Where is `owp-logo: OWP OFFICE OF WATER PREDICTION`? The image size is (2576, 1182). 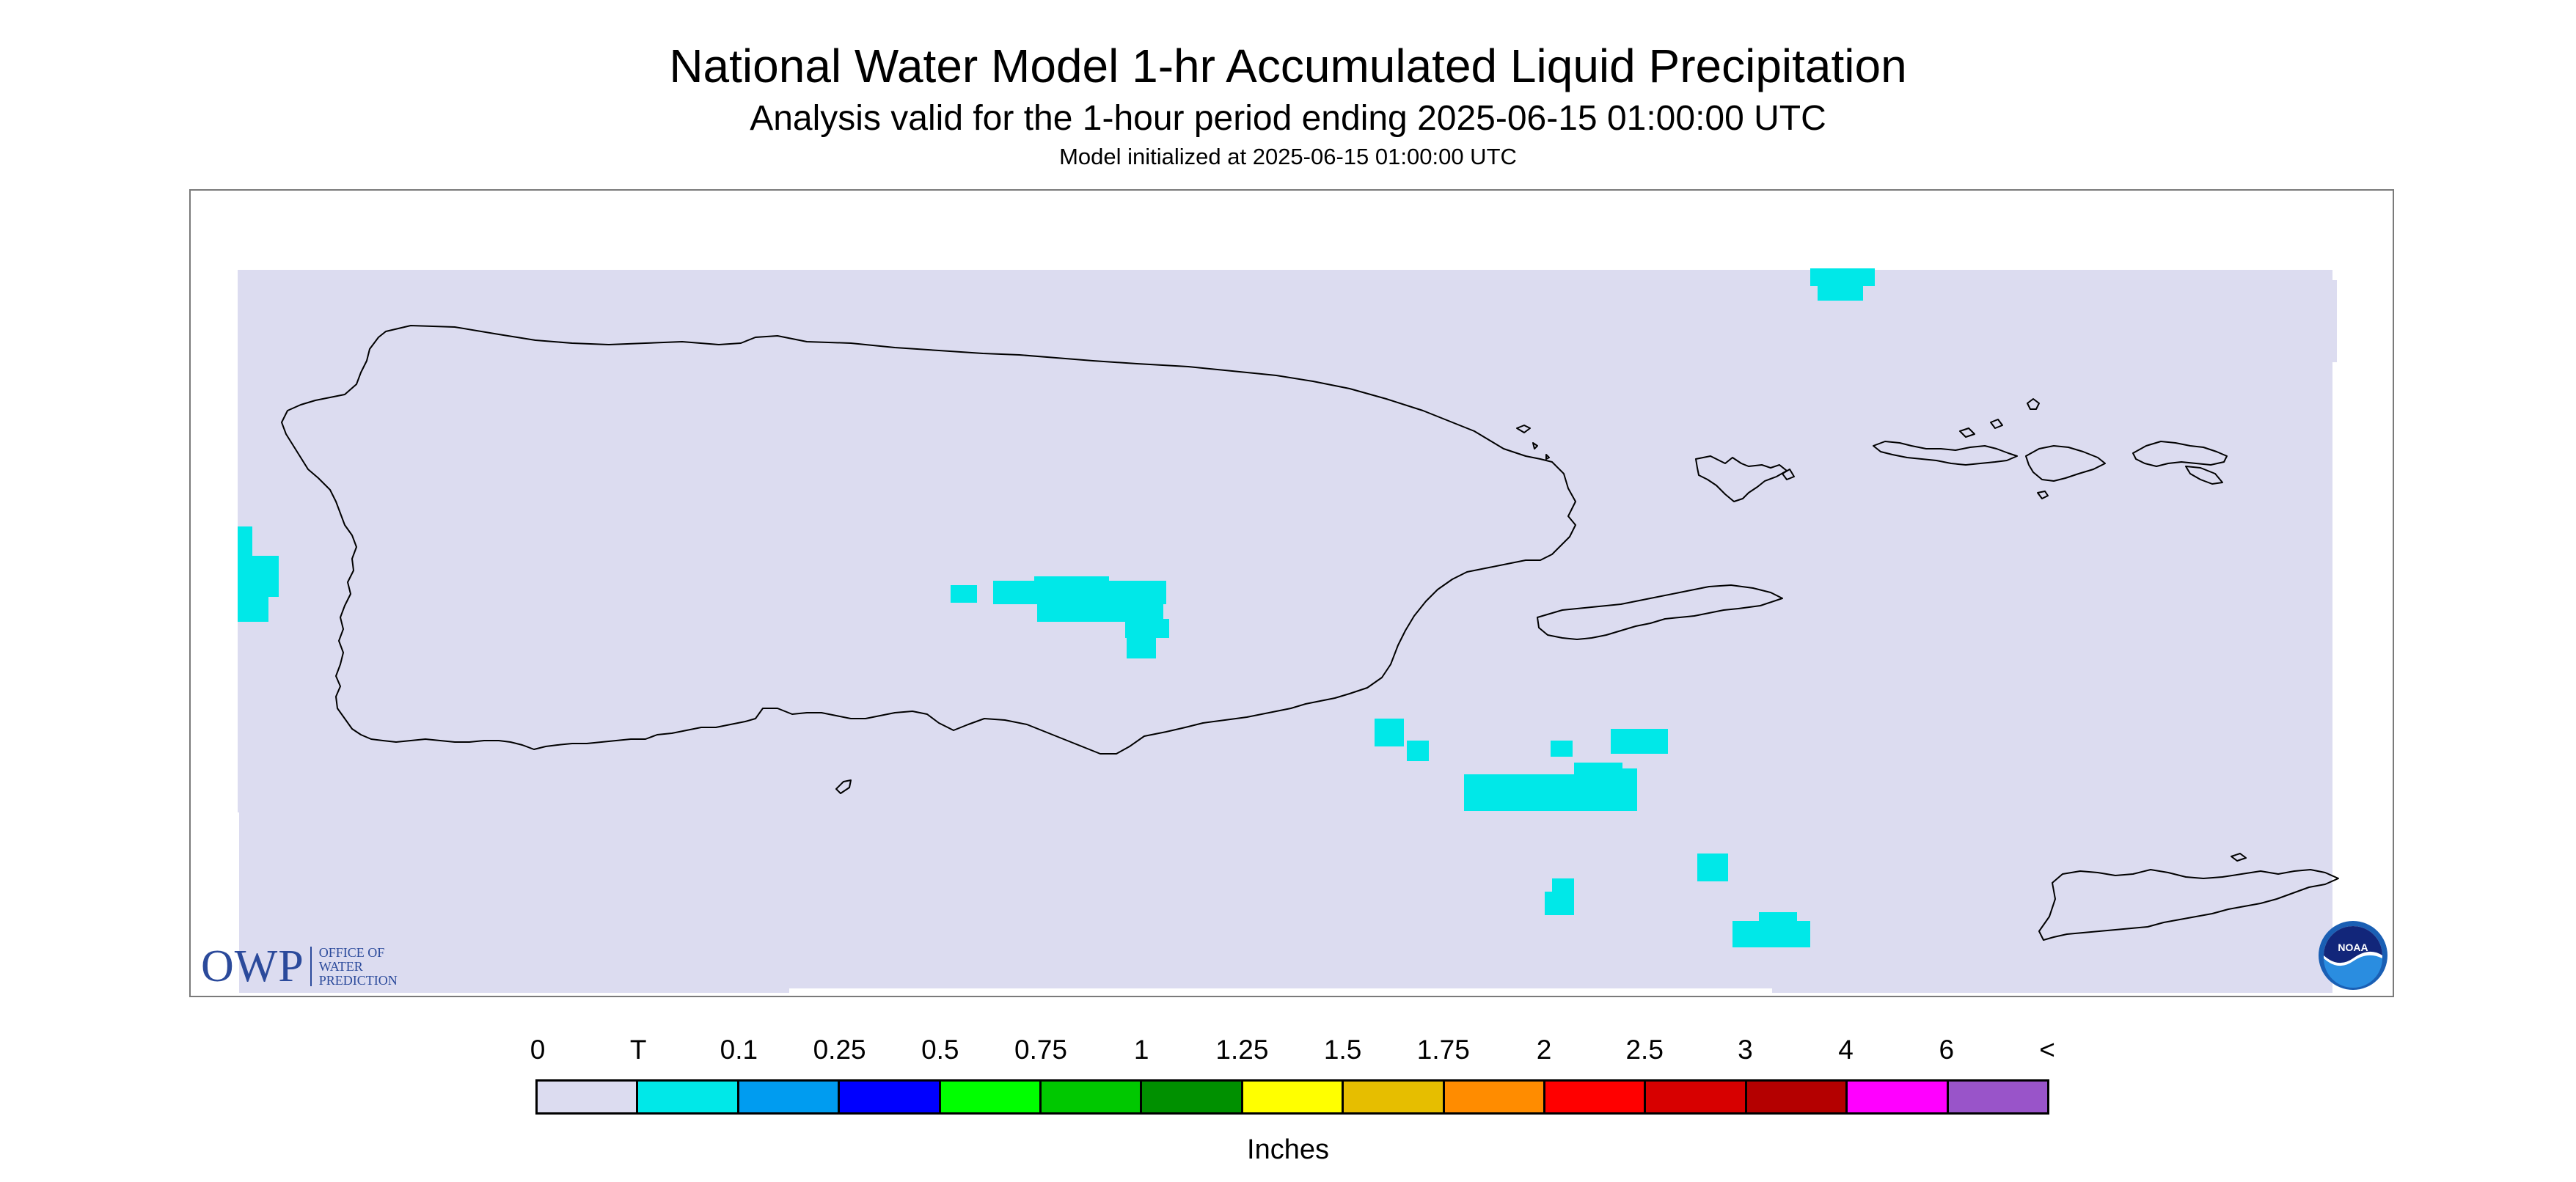 owp-logo: OWP OFFICE OF WATER PREDICTION is located at coordinates (299, 966).